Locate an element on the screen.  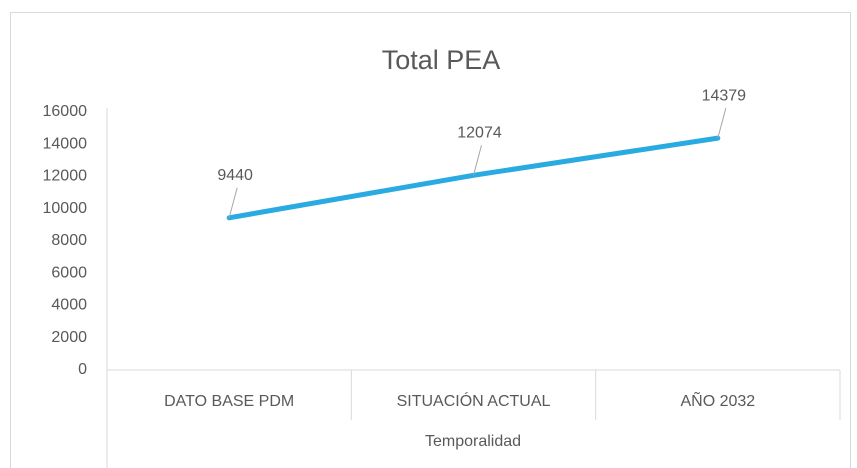
data-label: 14379 is located at coordinates (724, 95).